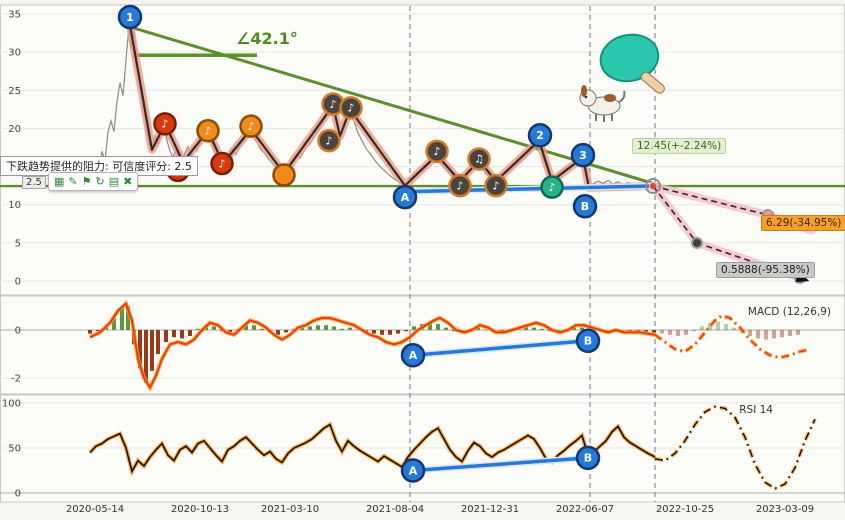  I want to click on point-marker-label: B, so click(588, 458).